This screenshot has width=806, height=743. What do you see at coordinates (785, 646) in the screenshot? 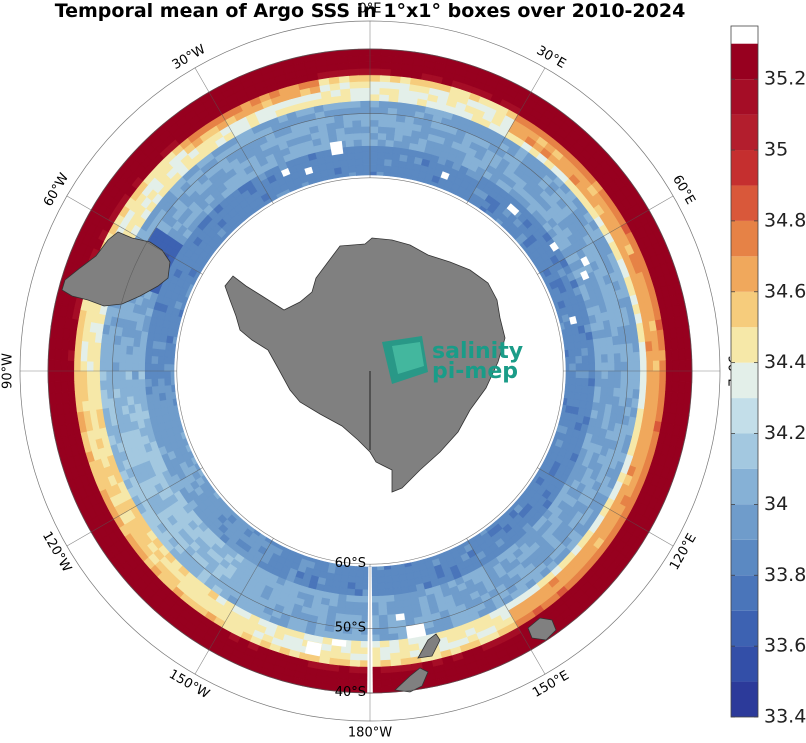
I see `colorbar-tick-label: 33.6` at bounding box center [785, 646].